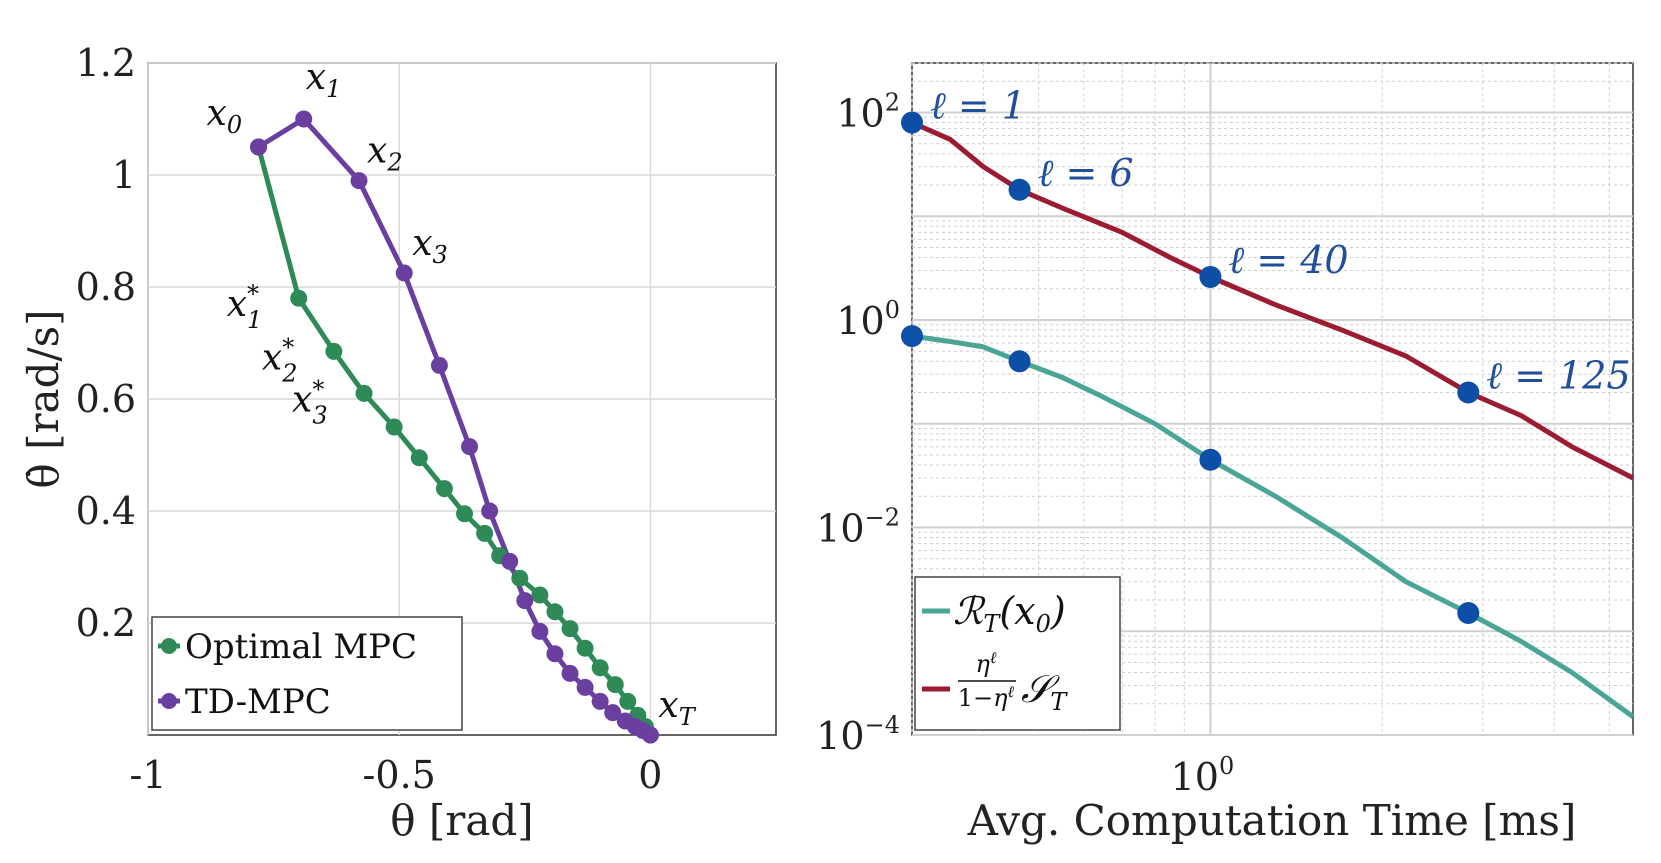  I want to click on y-tick-label-right: 10², so click(868, 112).